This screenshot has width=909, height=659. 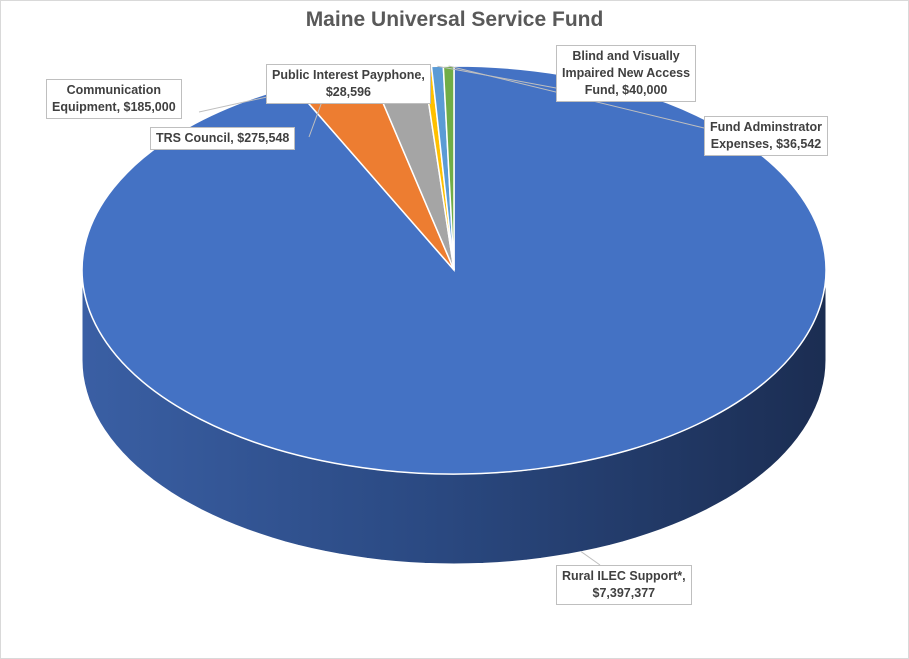 What do you see at coordinates (624, 585) in the screenshot?
I see `data-label-rural-ilec-support: Rural ILEC Support*, $7,397,377` at bounding box center [624, 585].